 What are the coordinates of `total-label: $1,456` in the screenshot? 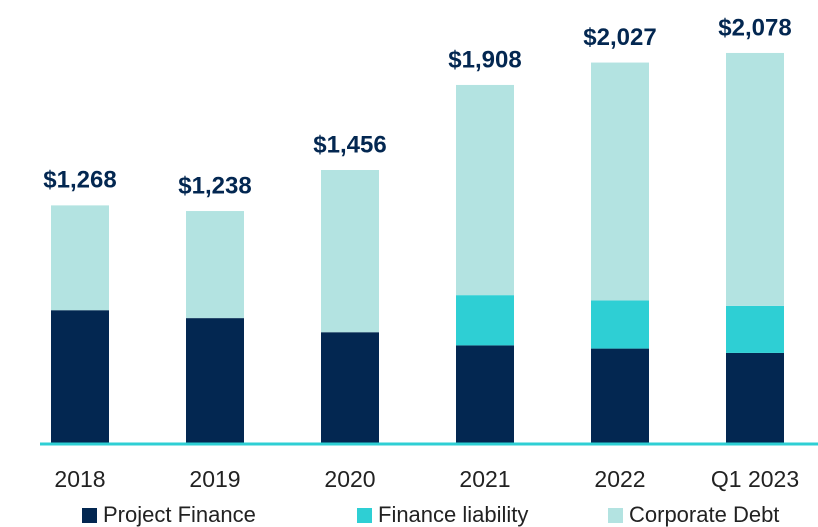 It's located at (349, 144).